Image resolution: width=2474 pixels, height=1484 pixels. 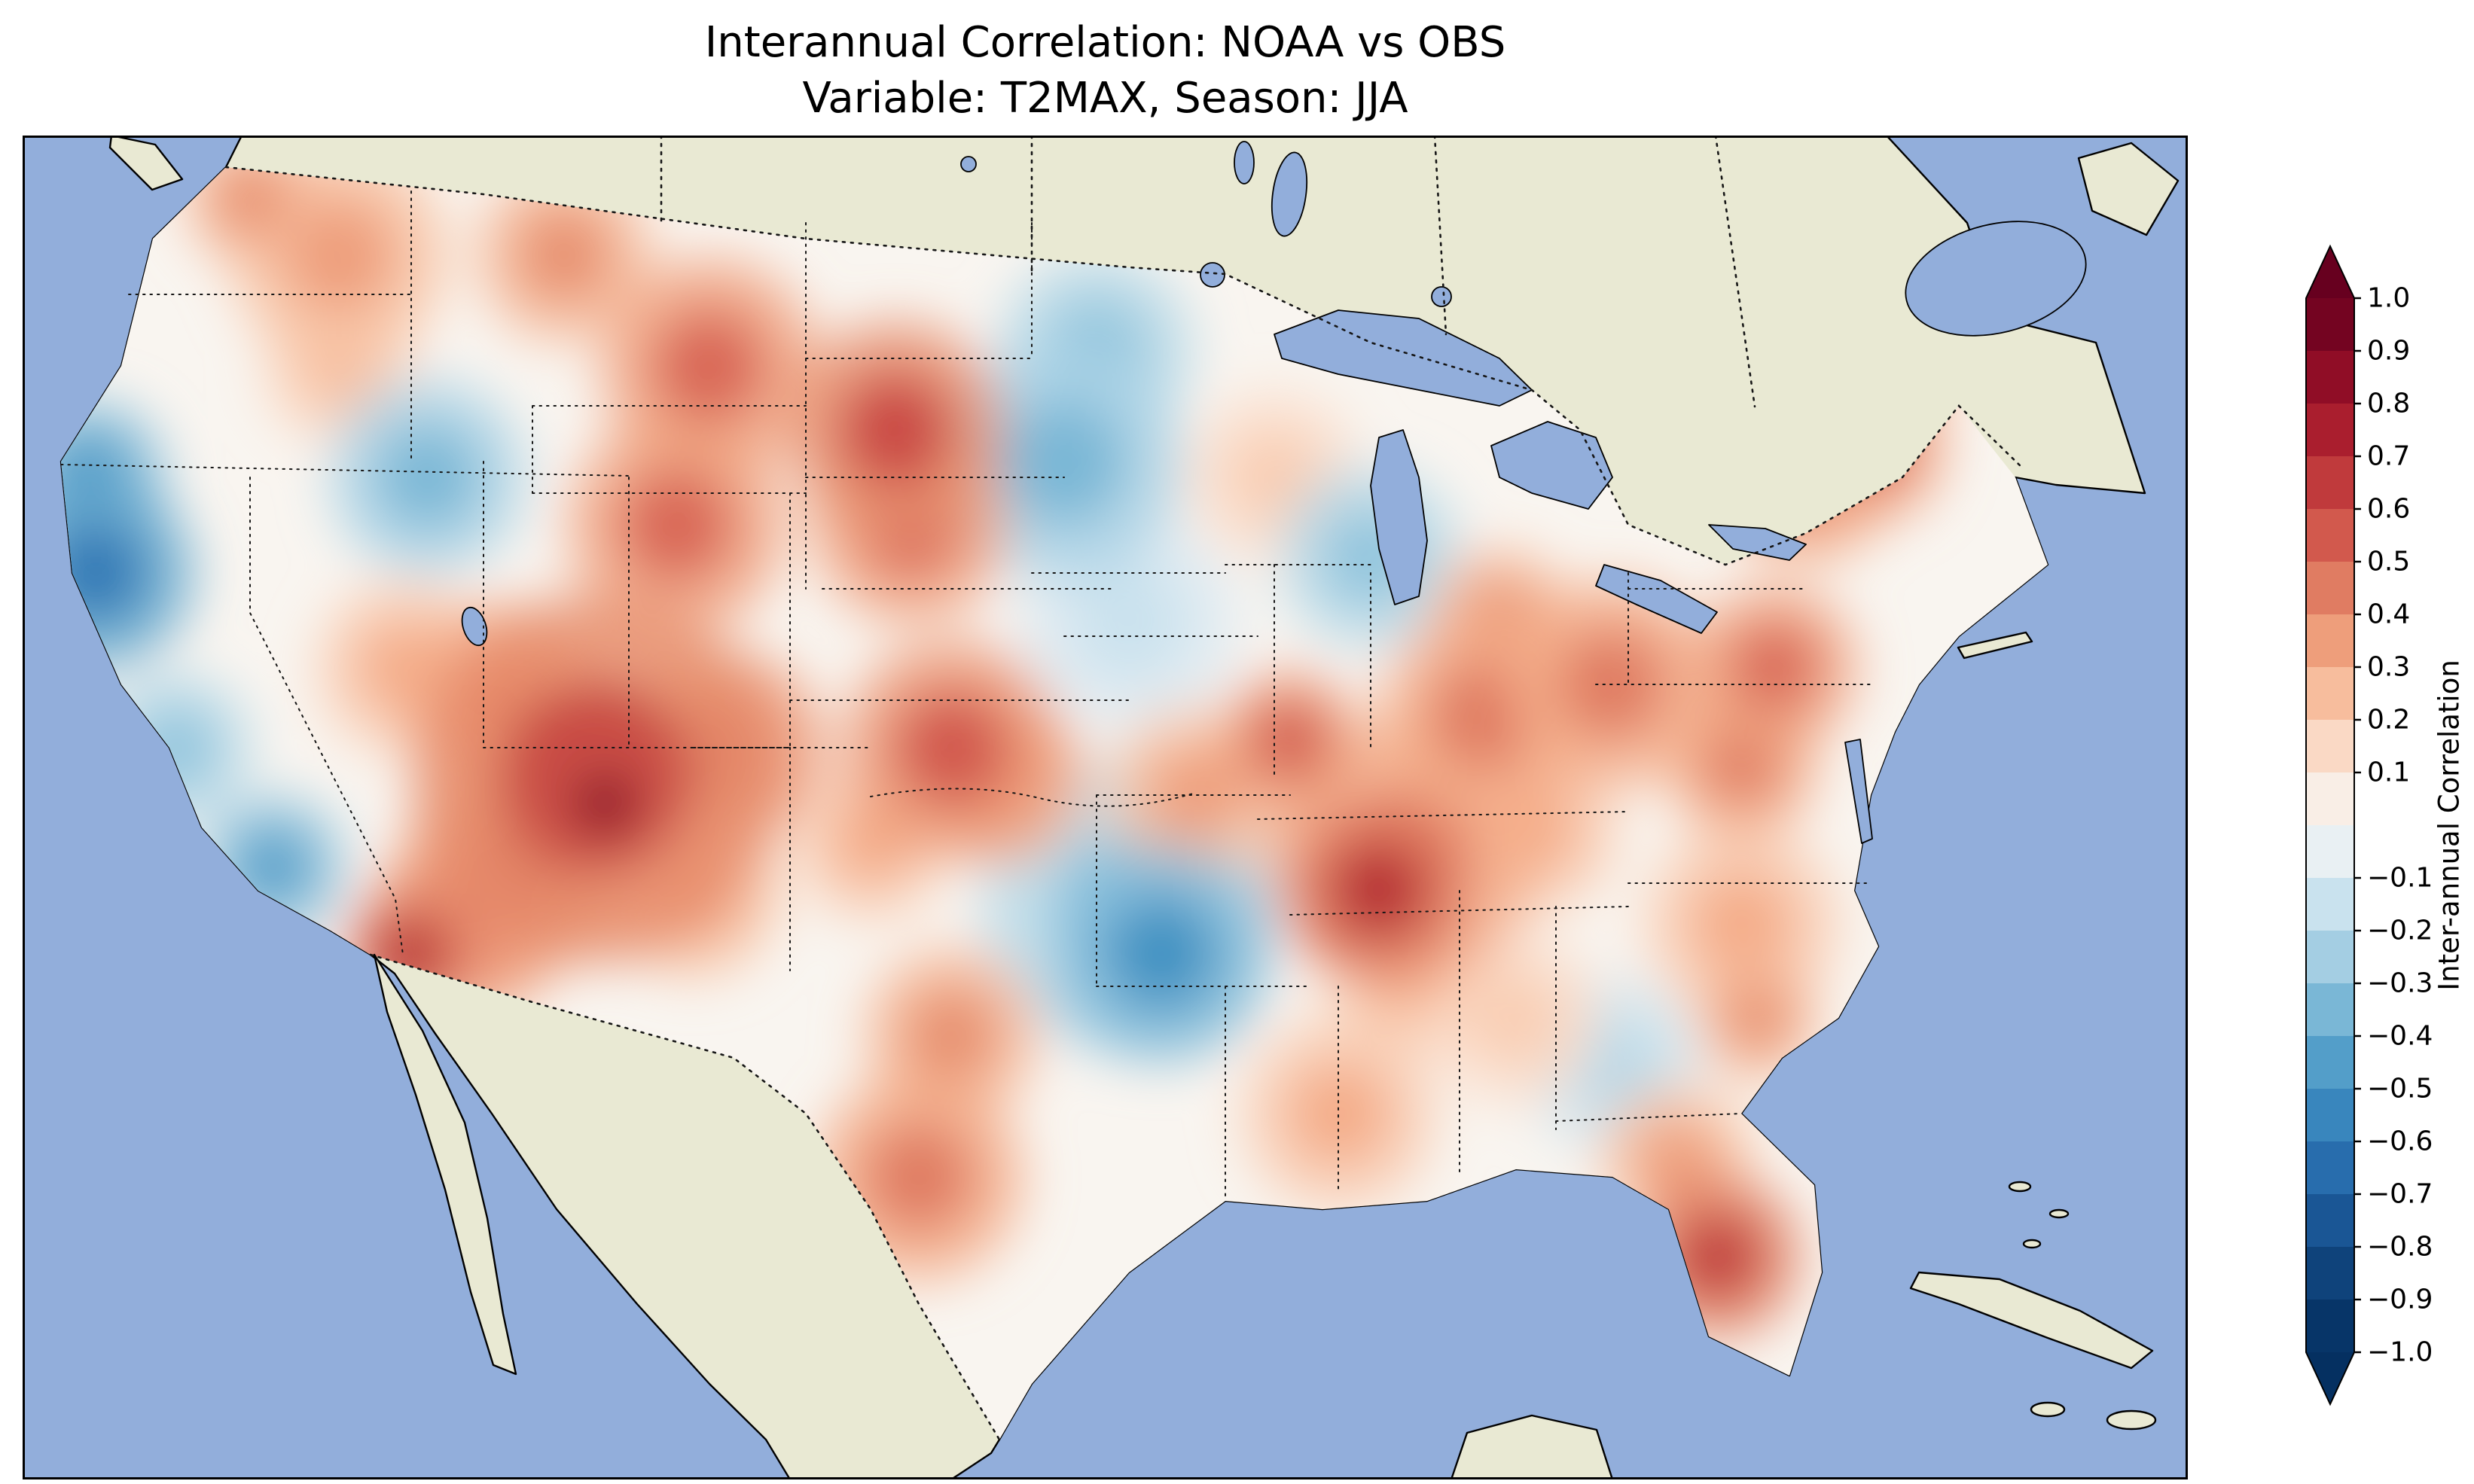 I want to click on colorbar-tick-label: 0.9, so click(x=2388, y=351).